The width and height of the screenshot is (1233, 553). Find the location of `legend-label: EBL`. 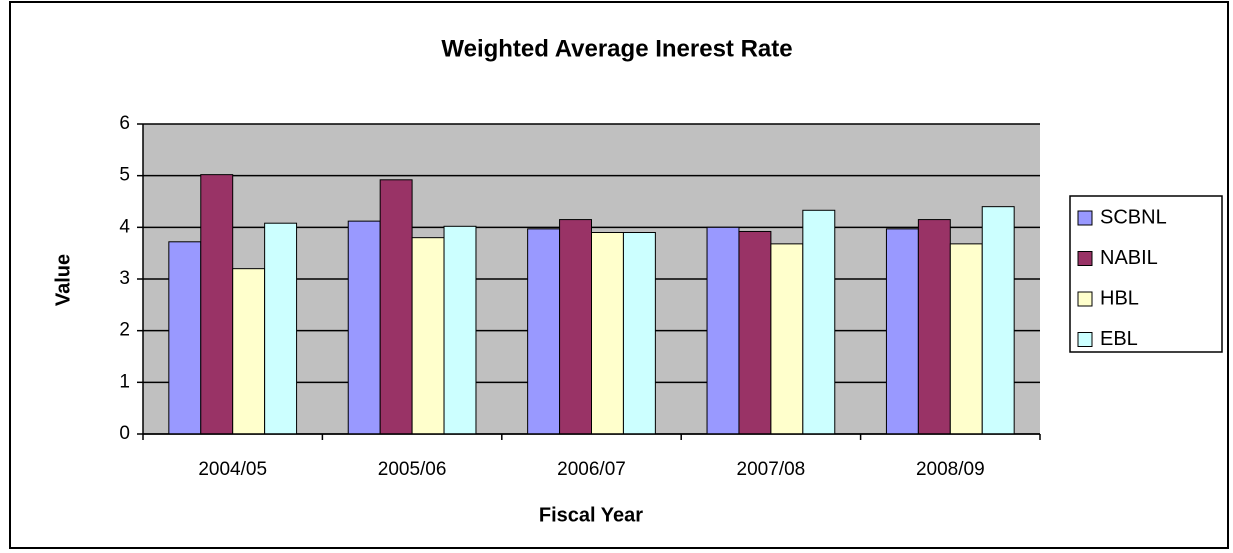

legend-label: EBL is located at coordinates (1119, 339).